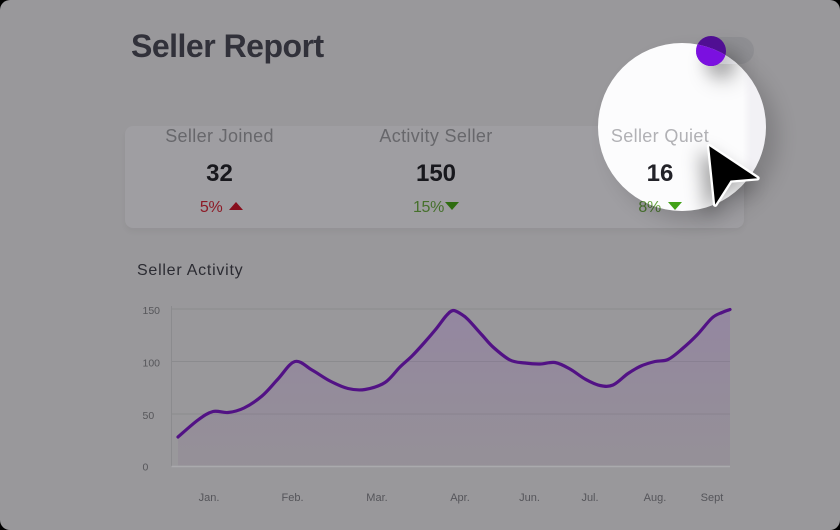 Image resolution: width=840 pixels, height=530 pixels. Describe the element at coordinates (209, 498) in the screenshot. I see `svg-text: Jan.` at that location.